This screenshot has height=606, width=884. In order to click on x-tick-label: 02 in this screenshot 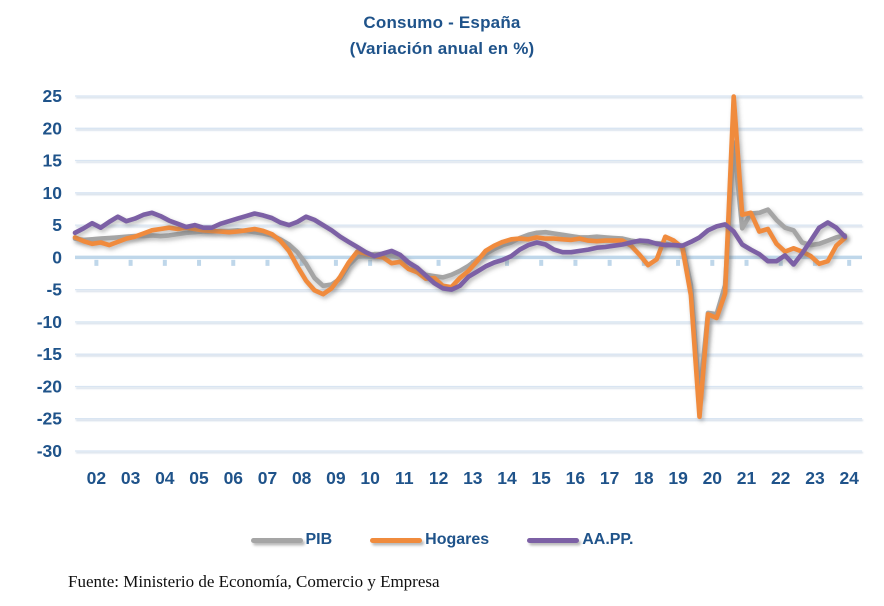, I will do `click(97, 478)`.